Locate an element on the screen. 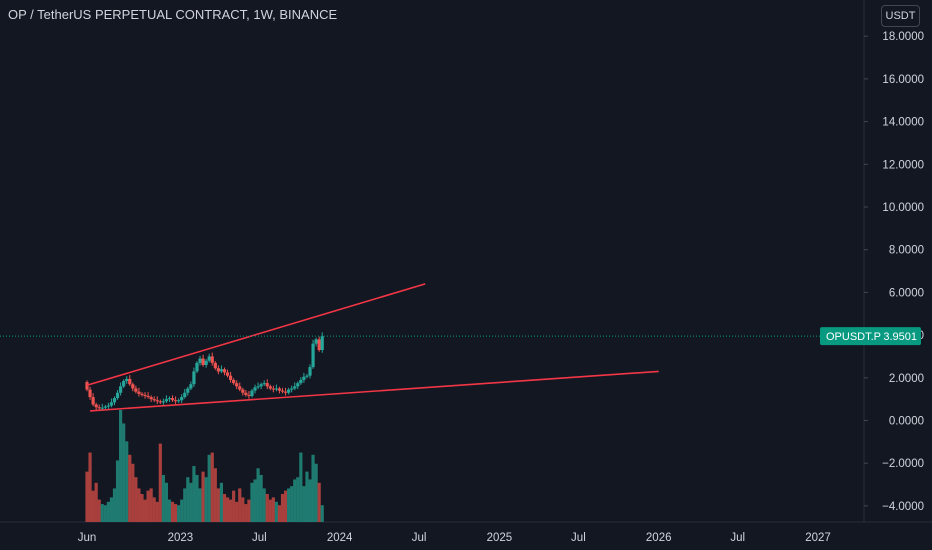 Image resolution: width=932 pixels, height=550 pixels. x-tick-label: Jun is located at coordinates (87, 538).